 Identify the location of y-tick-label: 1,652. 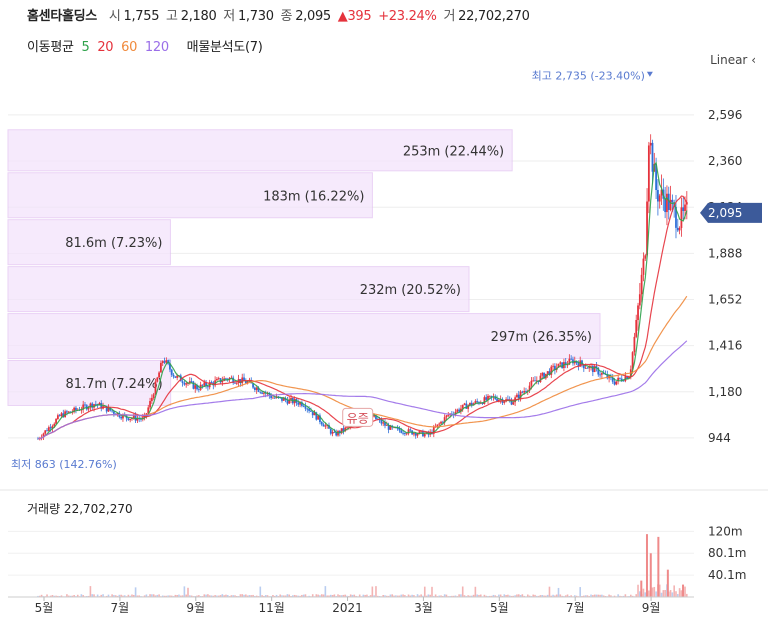
(725, 299).